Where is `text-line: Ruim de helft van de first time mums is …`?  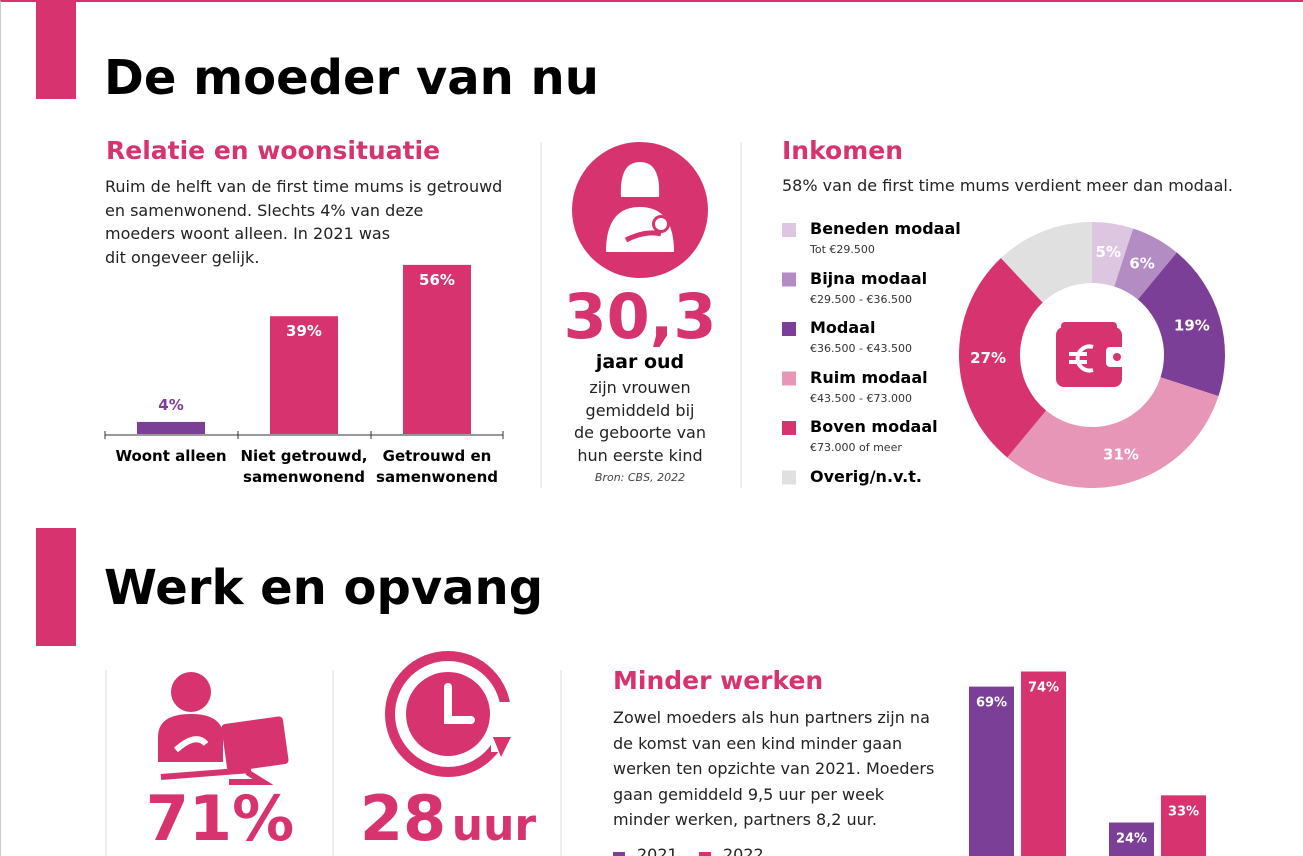
text-line: Ruim de helft van de first time mums is … is located at coordinates (304, 186).